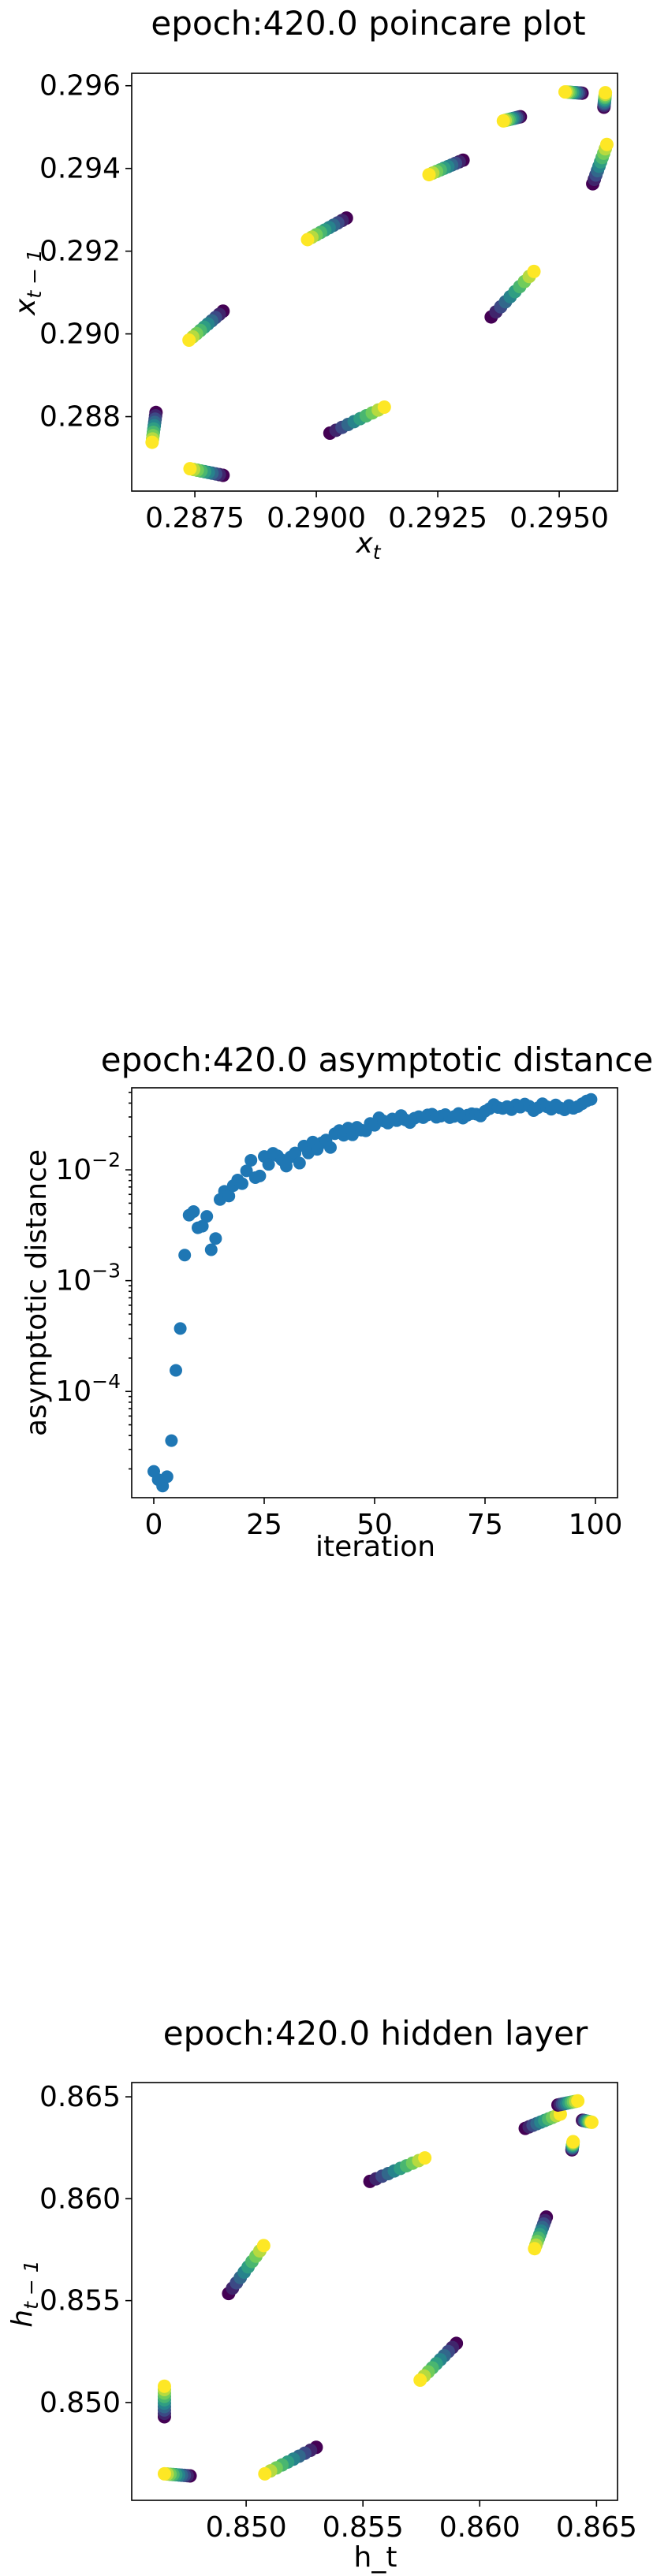 Image resolution: width=668 pixels, height=2576 pixels. I want to click on asymptotic-plot-area, so click(372, 1293).